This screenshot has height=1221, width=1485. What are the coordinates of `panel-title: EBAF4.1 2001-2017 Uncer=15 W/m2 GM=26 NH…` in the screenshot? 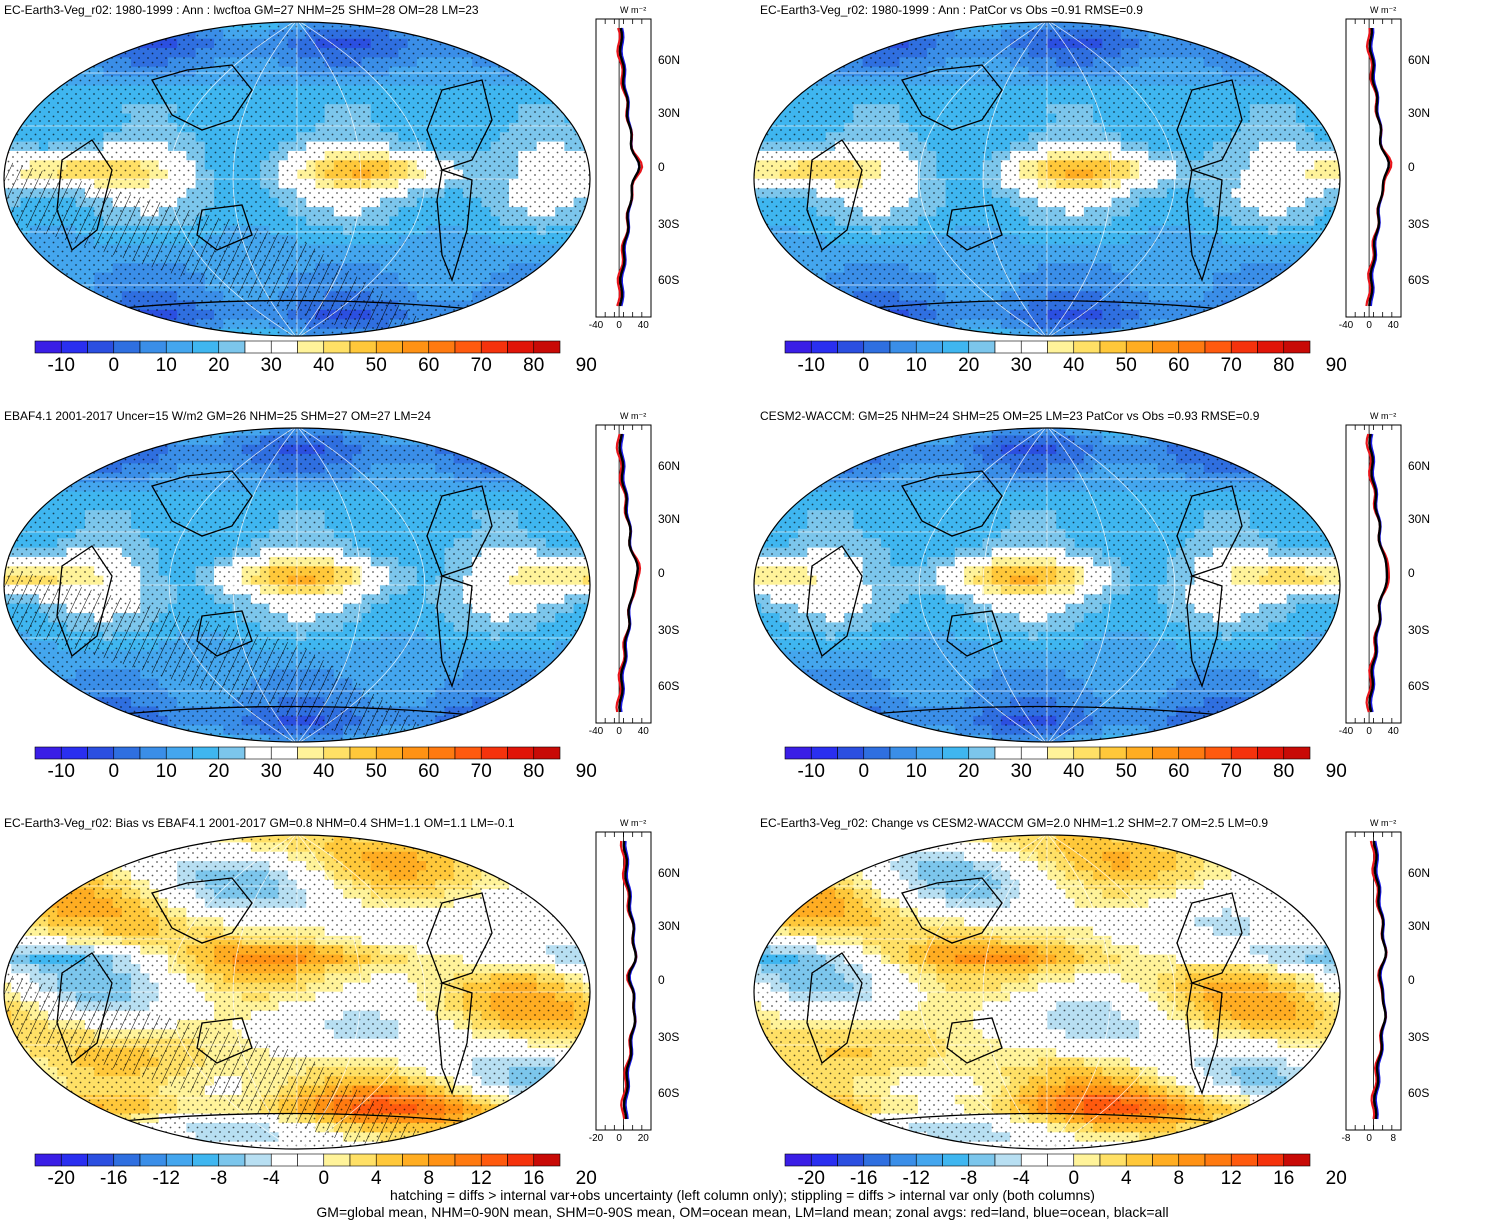 It's located at (217, 416).